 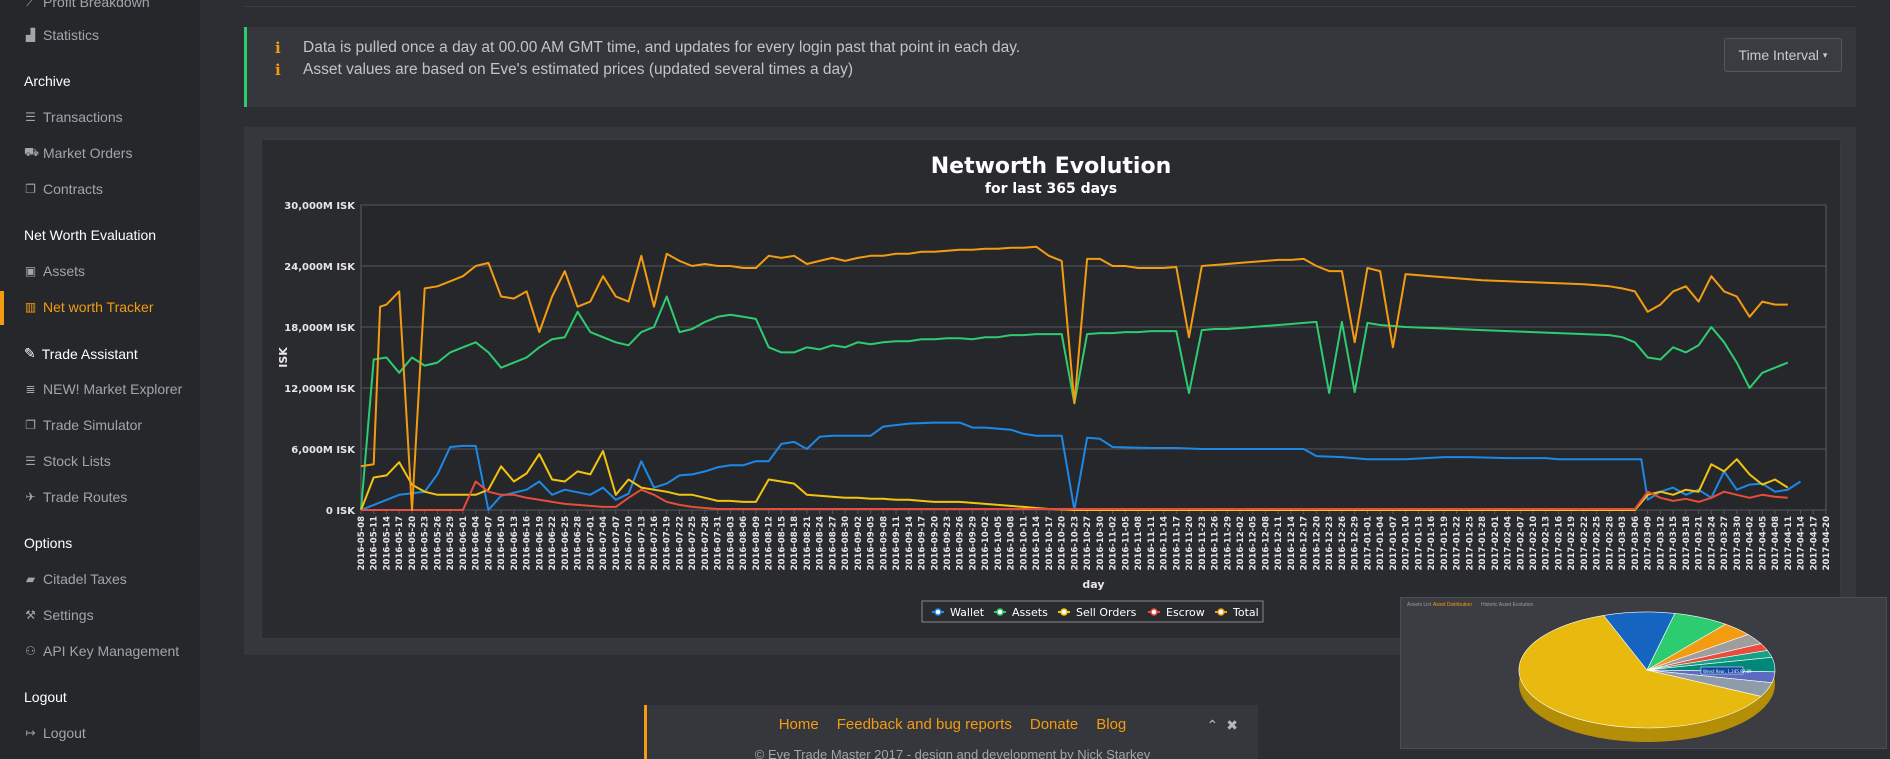 What do you see at coordinates (798, 724) in the screenshot?
I see `footer-link-home: Home` at bounding box center [798, 724].